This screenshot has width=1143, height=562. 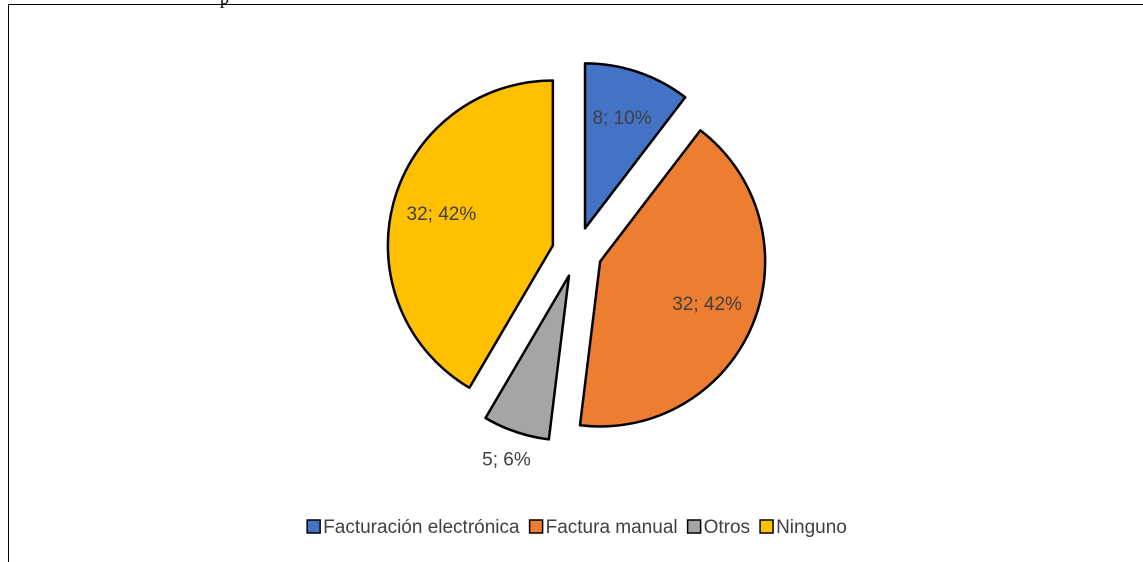 What do you see at coordinates (811, 527) in the screenshot?
I see `legend-label: Ninguno` at bounding box center [811, 527].